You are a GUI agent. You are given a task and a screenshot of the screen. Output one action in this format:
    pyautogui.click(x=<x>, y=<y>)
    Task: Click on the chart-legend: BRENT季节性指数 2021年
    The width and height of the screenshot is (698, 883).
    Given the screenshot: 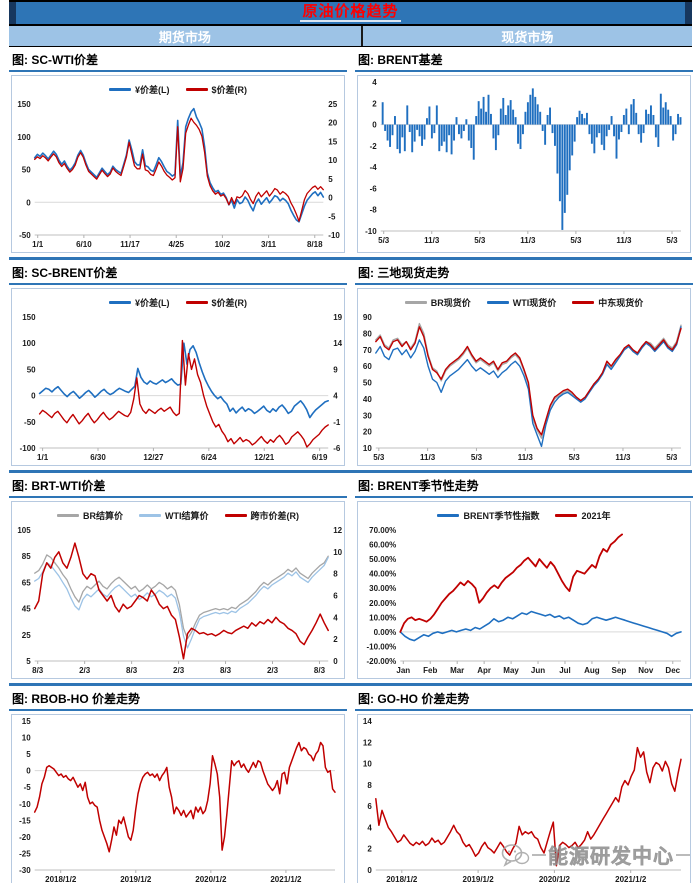 What is the action you would take?
    pyautogui.click(x=524, y=513)
    